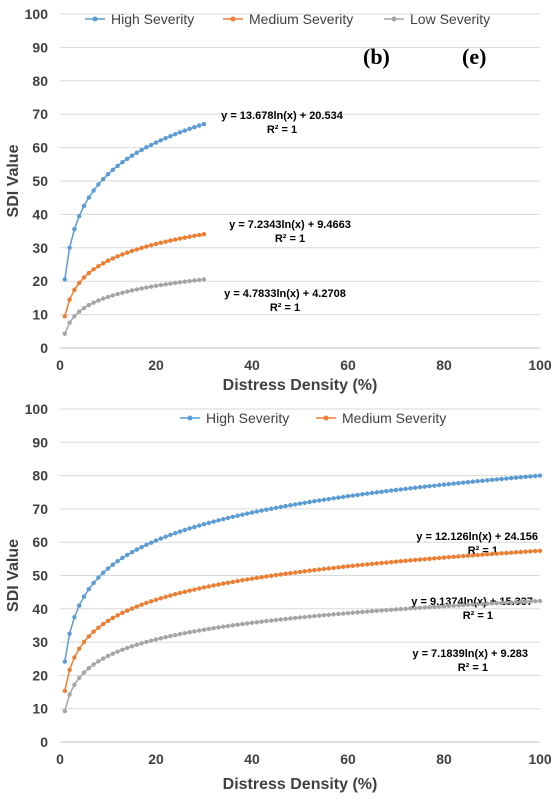 This screenshot has height=800, width=557. What do you see at coordinates (450, 19) in the screenshot?
I see `legend-label: Low Severity` at bounding box center [450, 19].